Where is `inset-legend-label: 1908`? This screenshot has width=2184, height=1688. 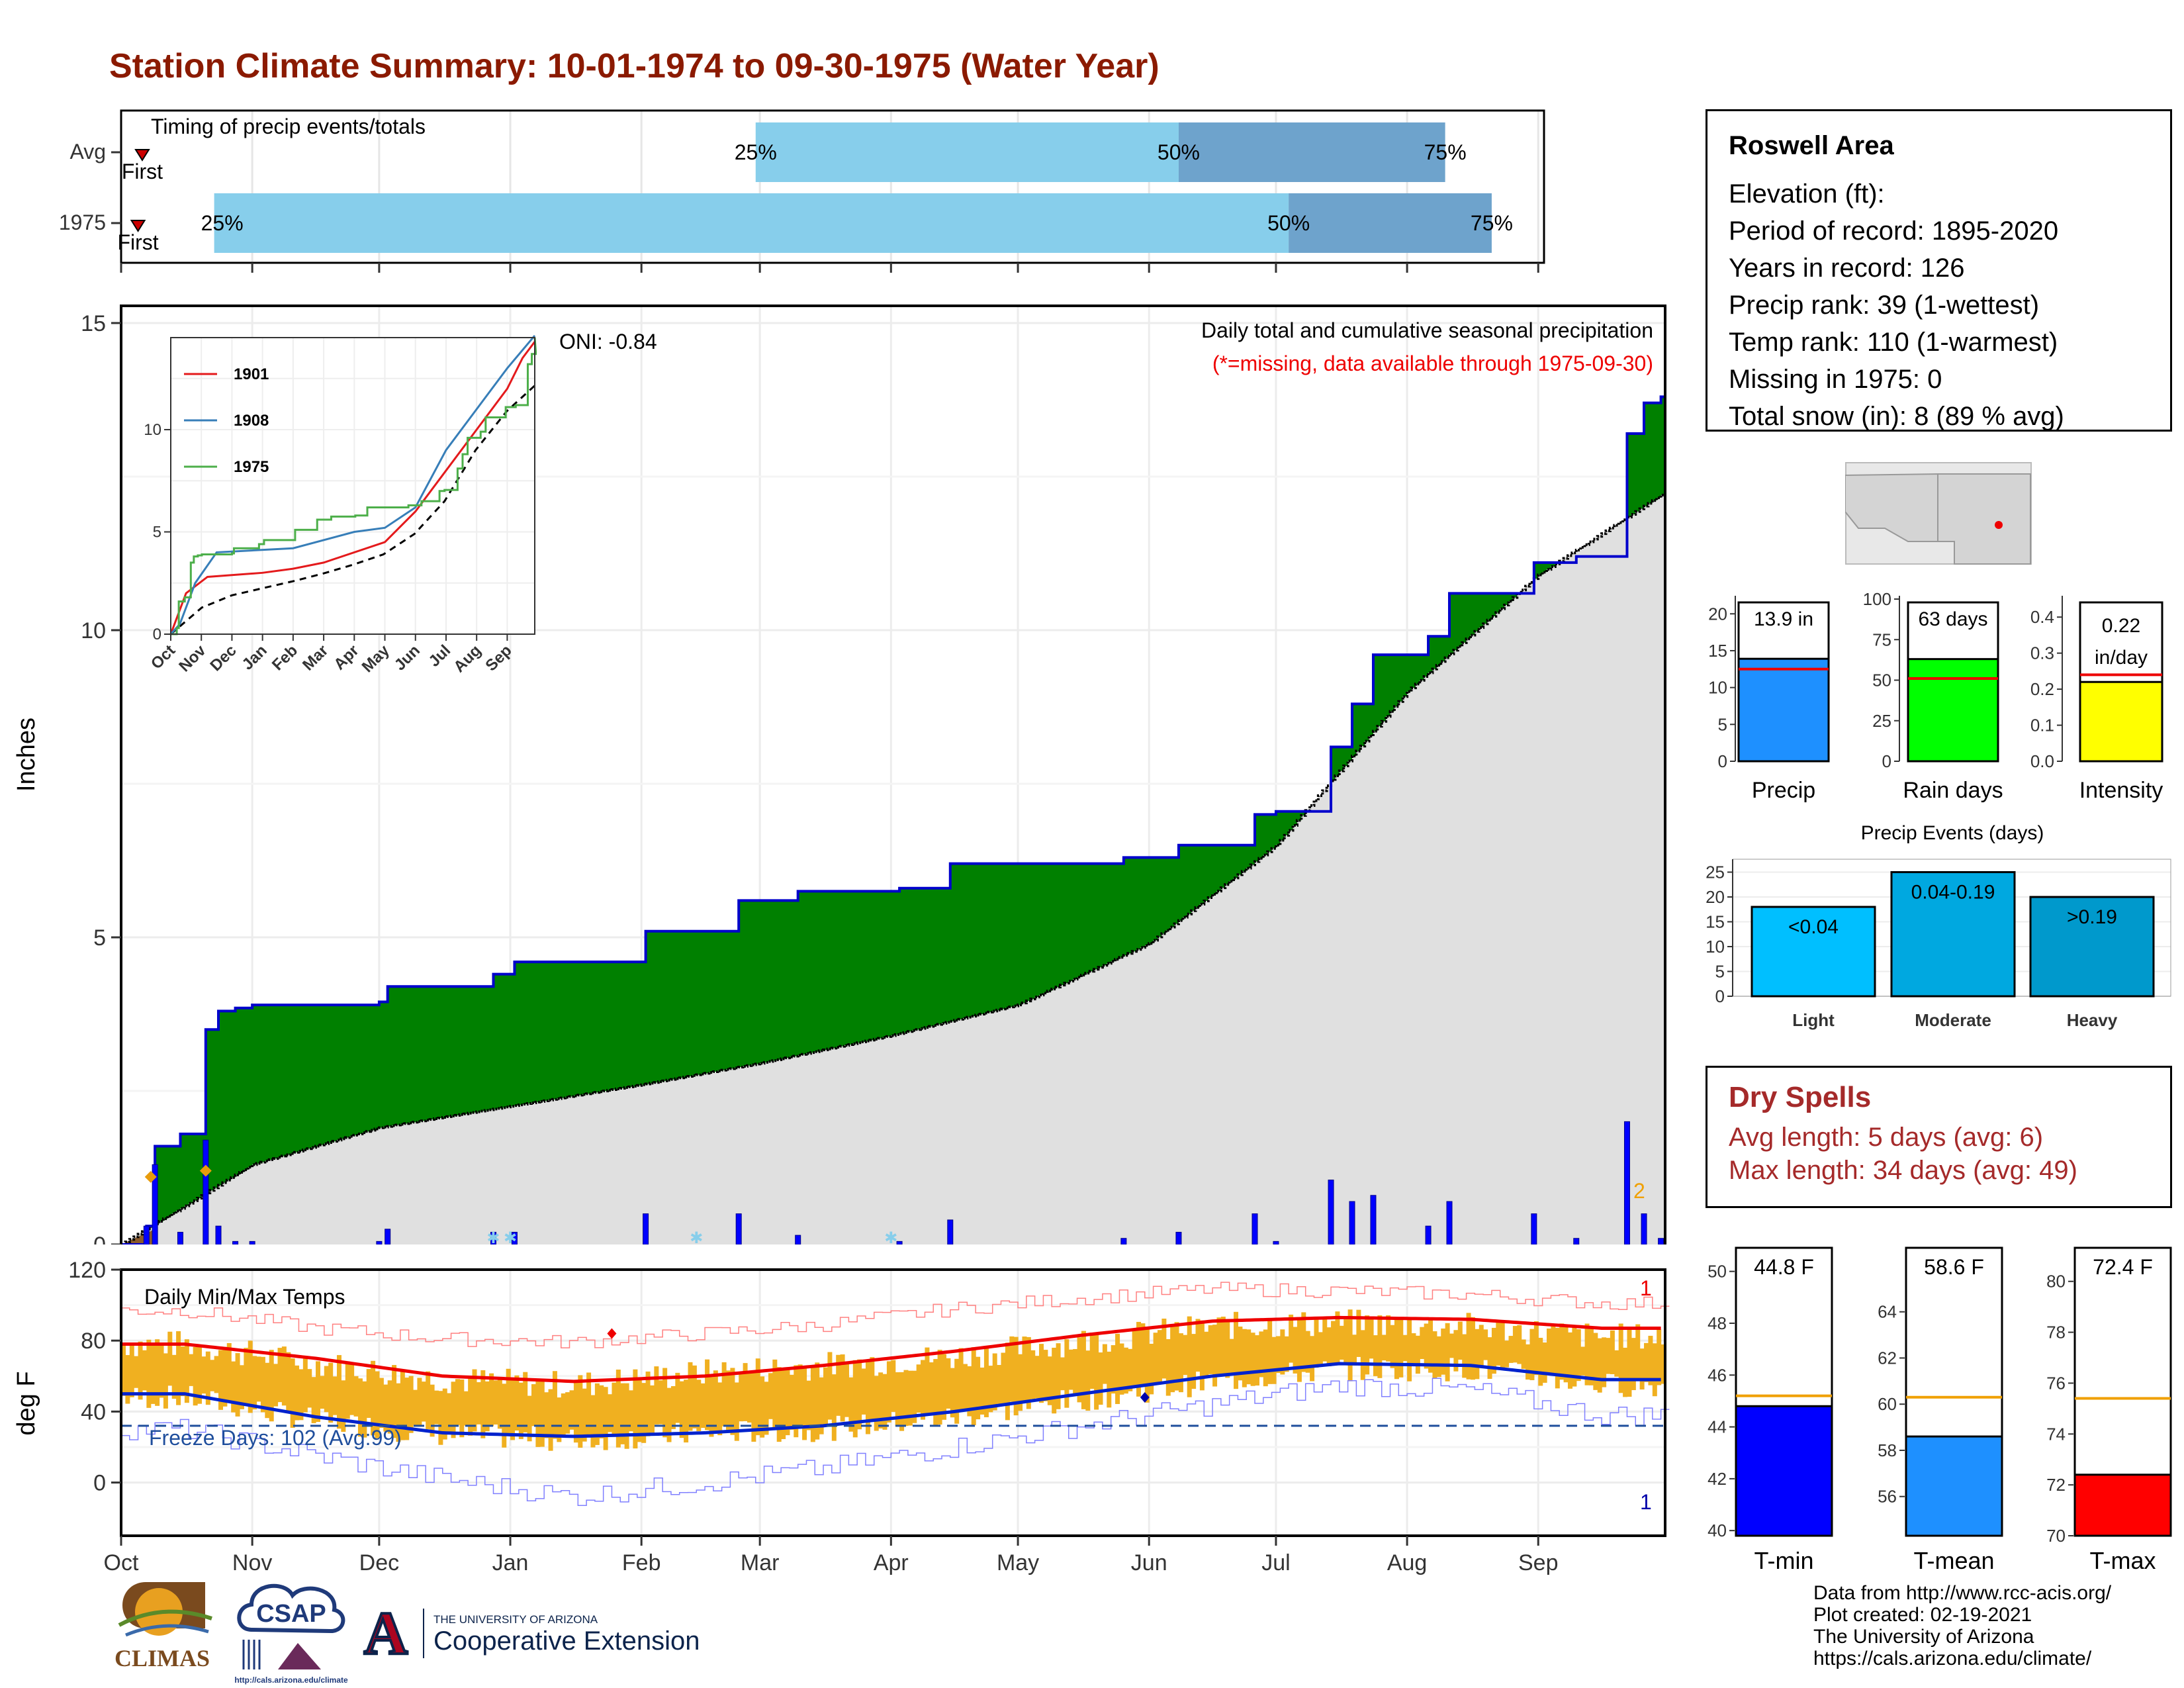 inset-legend-label: 1908 is located at coordinates (251, 421).